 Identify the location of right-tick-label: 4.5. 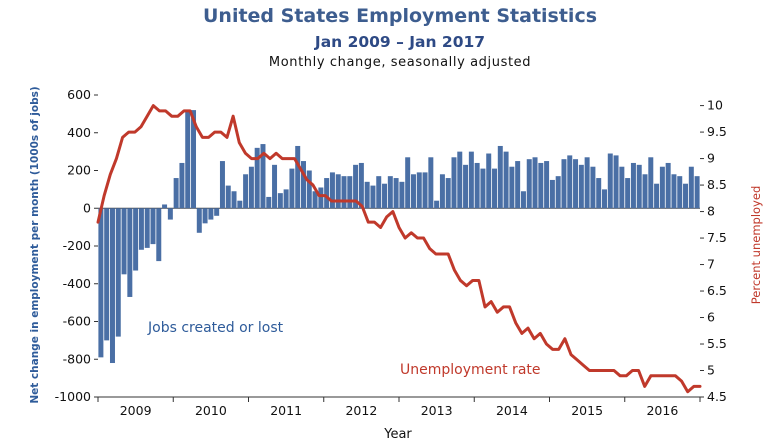
(717, 396).